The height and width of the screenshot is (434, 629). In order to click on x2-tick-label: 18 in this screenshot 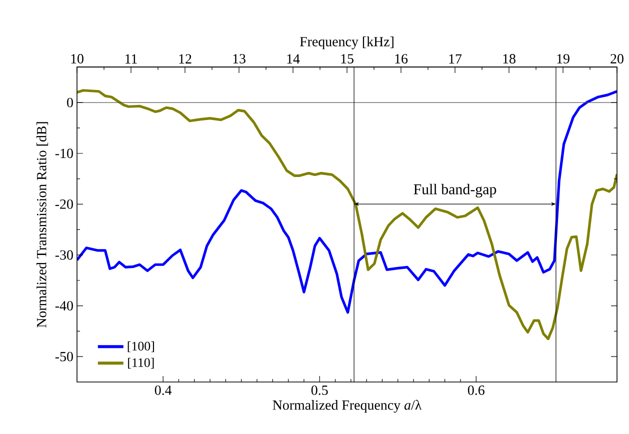, I will do `click(509, 59)`.